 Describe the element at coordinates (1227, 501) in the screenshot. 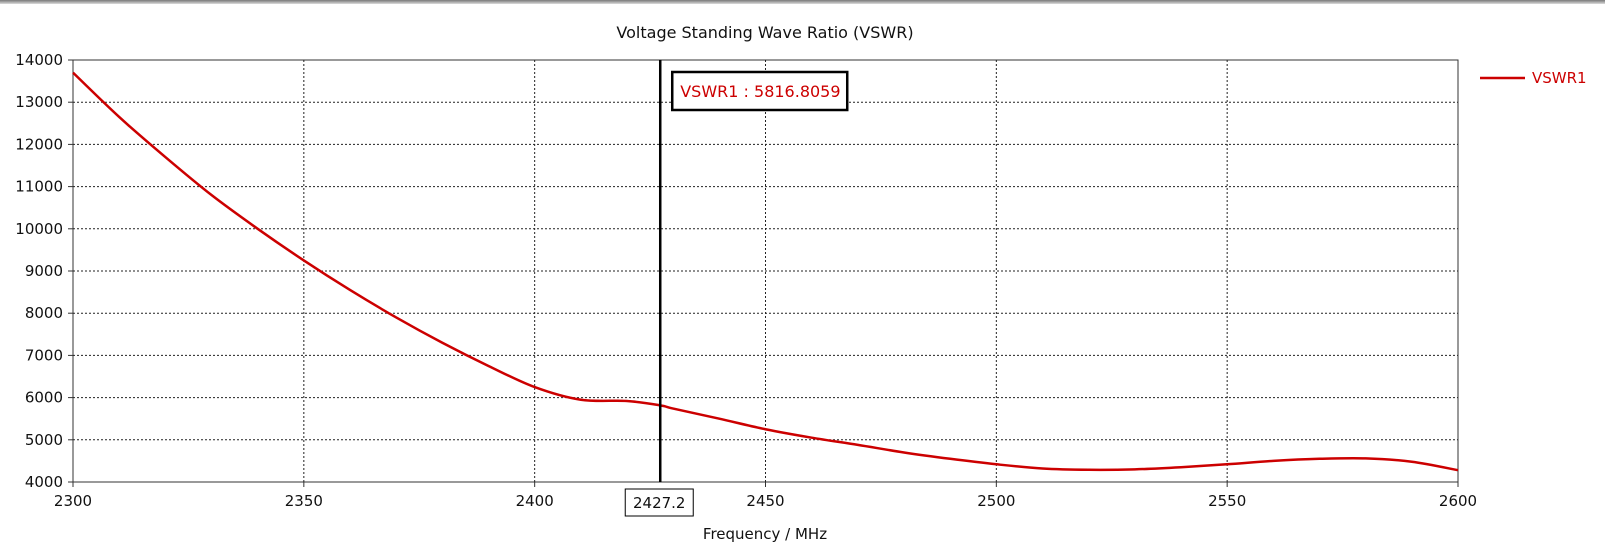

I see `x-tick-label: 2550` at that location.